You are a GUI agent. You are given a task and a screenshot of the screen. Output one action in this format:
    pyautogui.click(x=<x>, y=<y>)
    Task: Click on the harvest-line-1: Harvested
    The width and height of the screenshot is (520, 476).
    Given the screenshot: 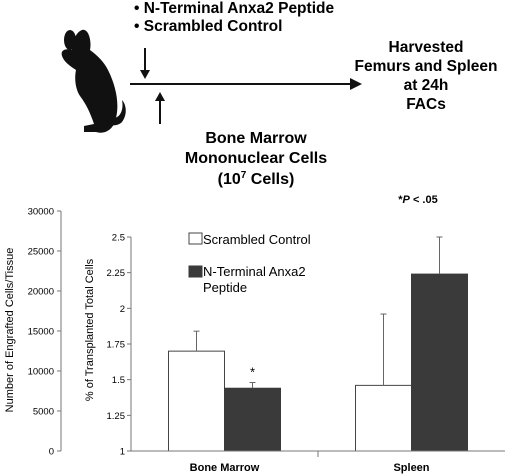 What is the action you would take?
    pyautogui.click(x=426, y=47)
    